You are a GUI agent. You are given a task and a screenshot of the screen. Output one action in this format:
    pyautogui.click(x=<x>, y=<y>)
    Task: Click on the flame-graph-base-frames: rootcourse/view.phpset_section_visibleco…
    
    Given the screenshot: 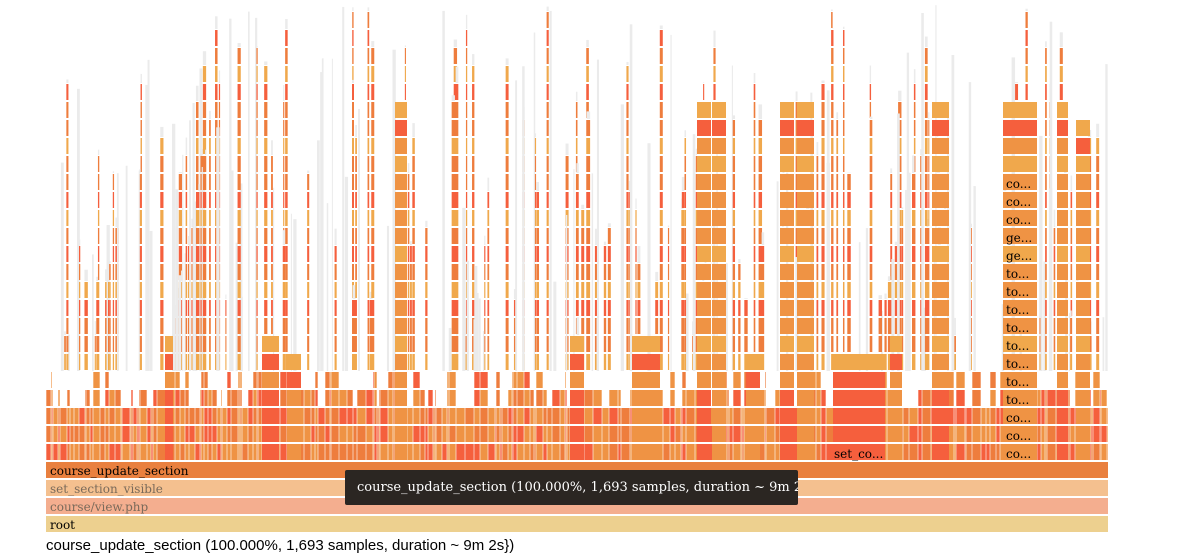 What is the action you would take?
    pyautogui.click(x=577, y=497)
    